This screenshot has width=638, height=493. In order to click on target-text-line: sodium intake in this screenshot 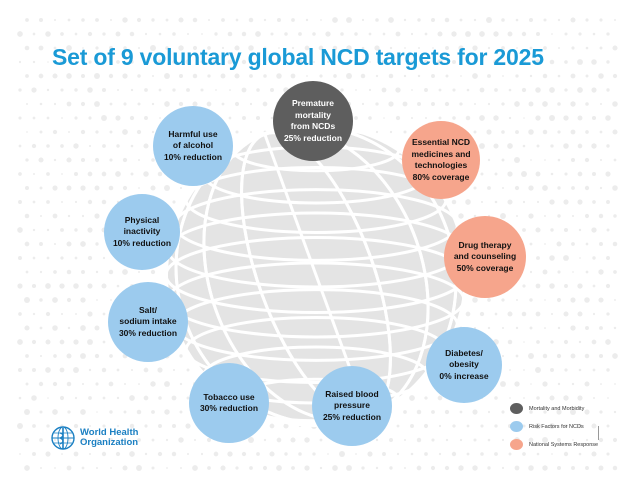, I will do `click(148, 321)`.